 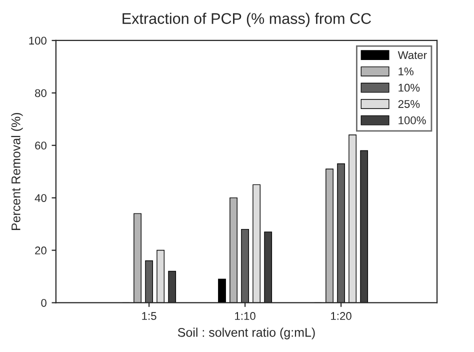 I want to click on y-axis-title: Percent Removal (%), so click(x=17, y=171).